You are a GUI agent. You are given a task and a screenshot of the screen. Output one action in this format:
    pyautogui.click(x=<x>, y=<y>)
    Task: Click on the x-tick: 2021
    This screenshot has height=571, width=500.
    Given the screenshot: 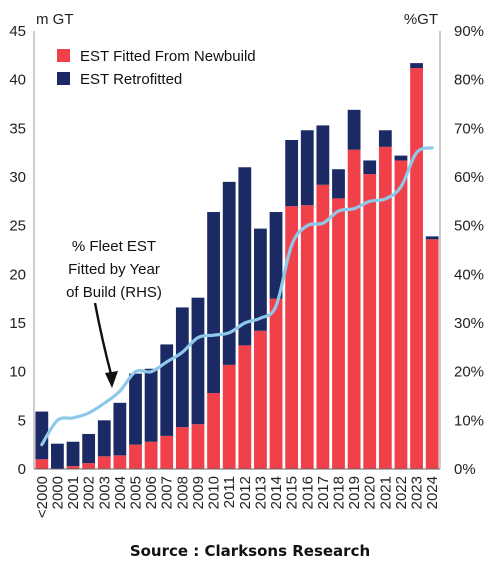 What is the action you would take?
    pyautogui.click(x=385, y=492)
    